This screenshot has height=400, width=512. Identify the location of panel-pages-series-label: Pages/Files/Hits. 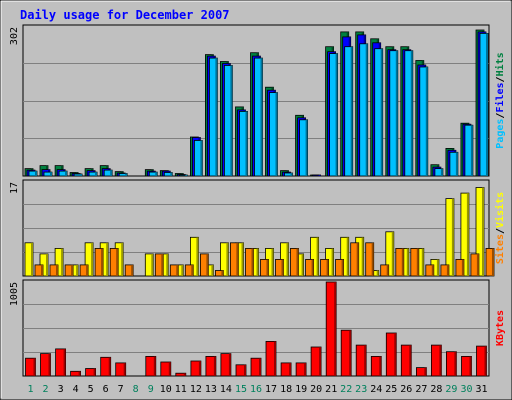
(500, 100).